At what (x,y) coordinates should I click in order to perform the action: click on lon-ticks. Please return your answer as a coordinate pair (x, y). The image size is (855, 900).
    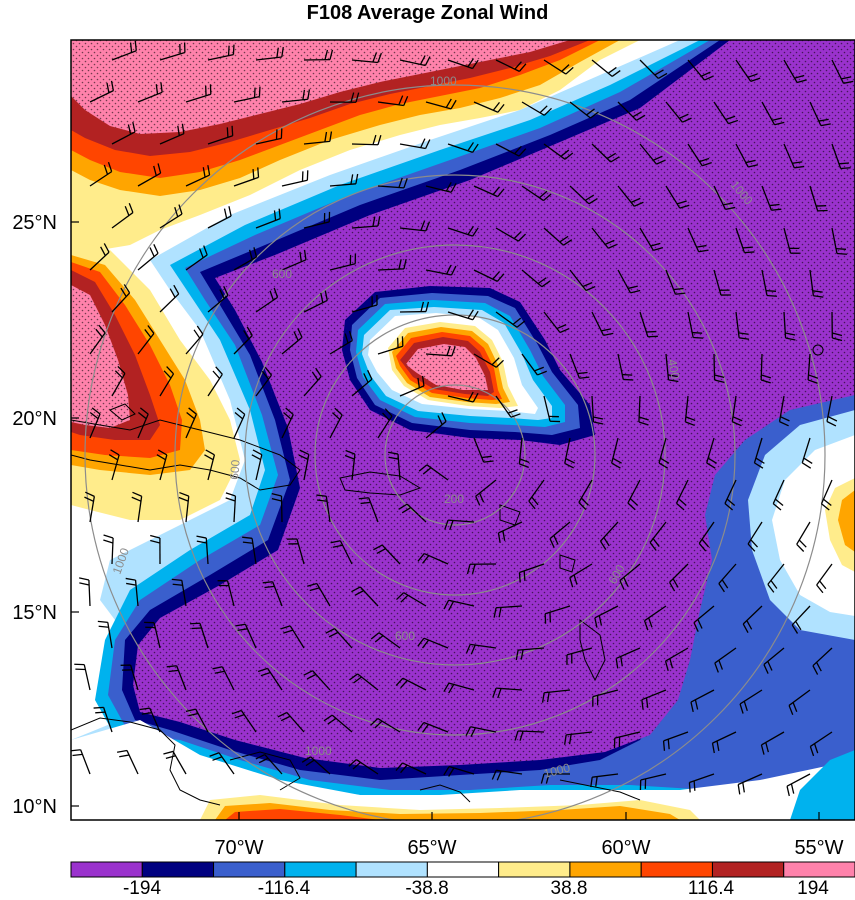
    Looking at the image, I should click on (529, 816).